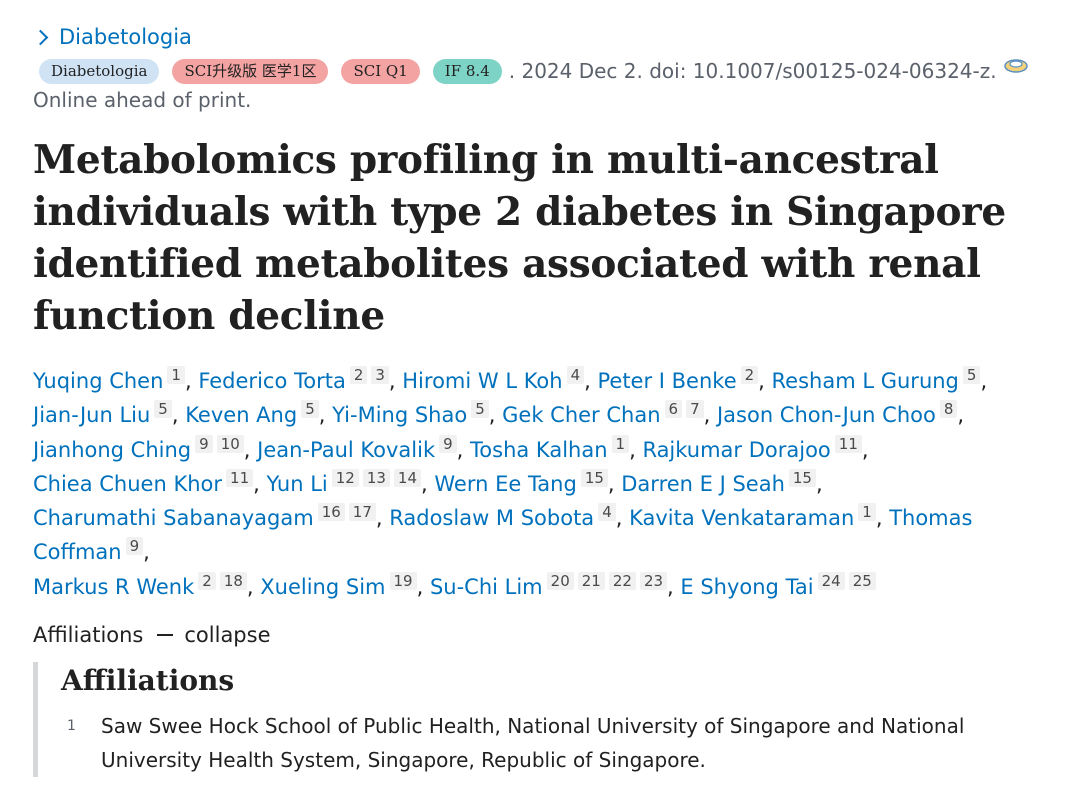 This screenshot has width=1080, height=789. What do you see at coordinates (148, 681) in the screenshot?
I see `affiliations-heading: Affiliations` at bounding box center [148, 681].